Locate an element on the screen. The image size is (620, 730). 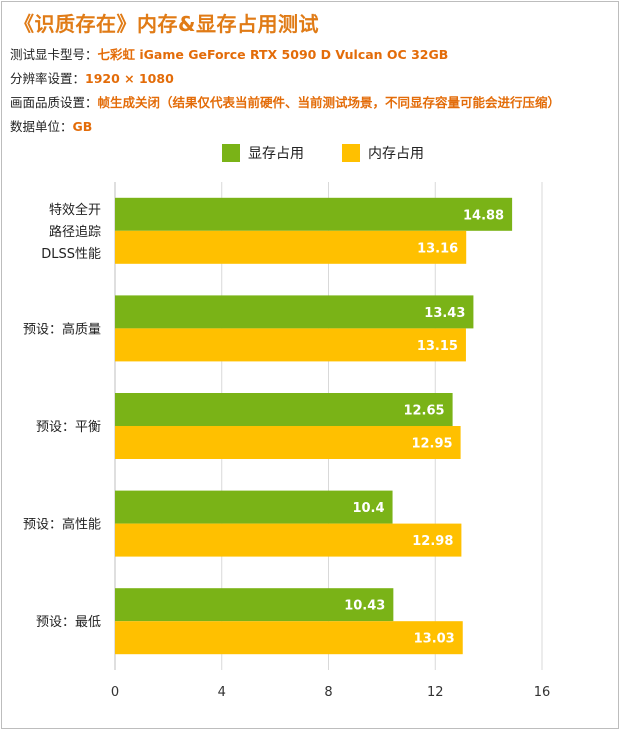
info-unit: 数据单位：GB is located at coordinates (51, 125).